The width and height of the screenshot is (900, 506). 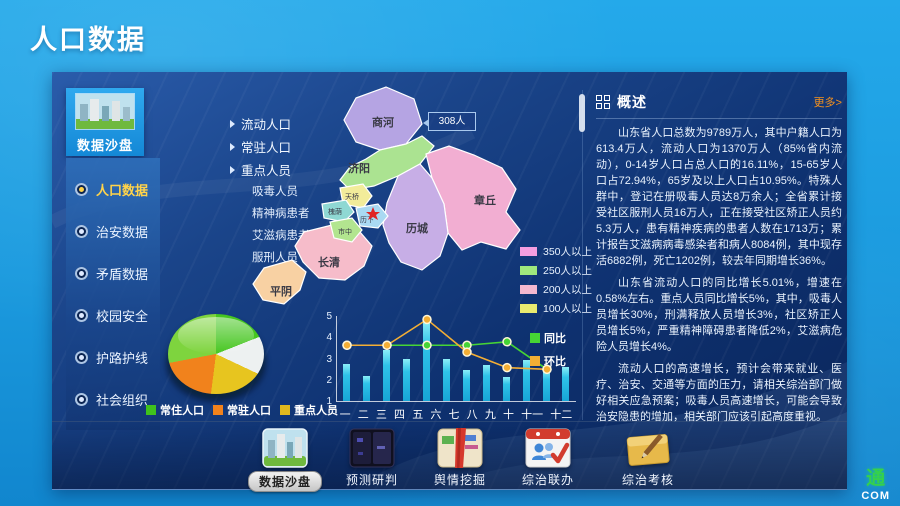 What do you see at coordinates (719, 105) in the screenshot?
I see `overview-header: 概述 更多>` at bounding box center [719, 105].